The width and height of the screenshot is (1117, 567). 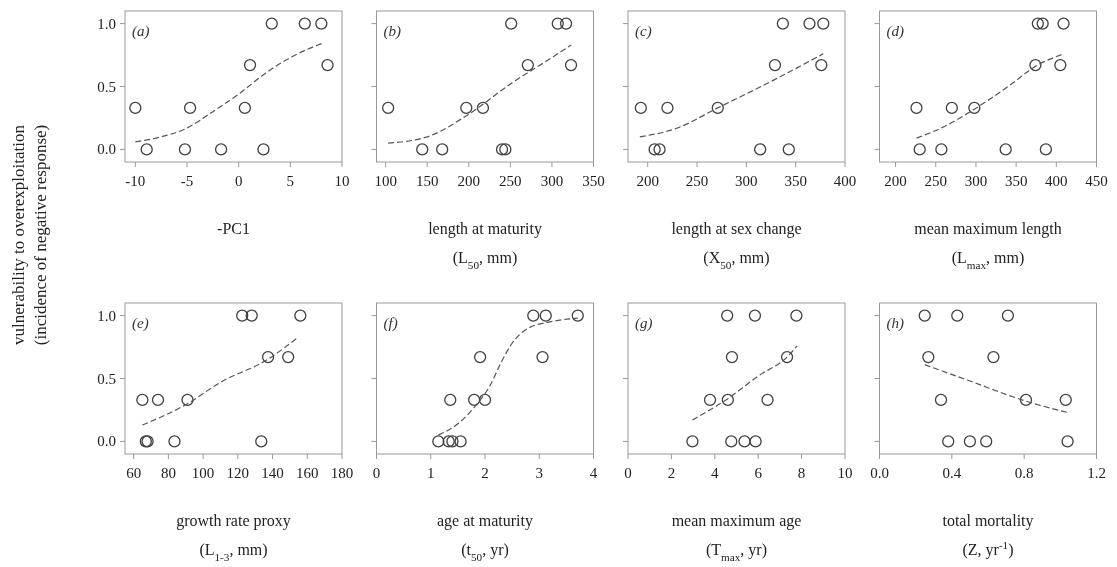 I want to click on text: (c), so click(x=643, y=31).